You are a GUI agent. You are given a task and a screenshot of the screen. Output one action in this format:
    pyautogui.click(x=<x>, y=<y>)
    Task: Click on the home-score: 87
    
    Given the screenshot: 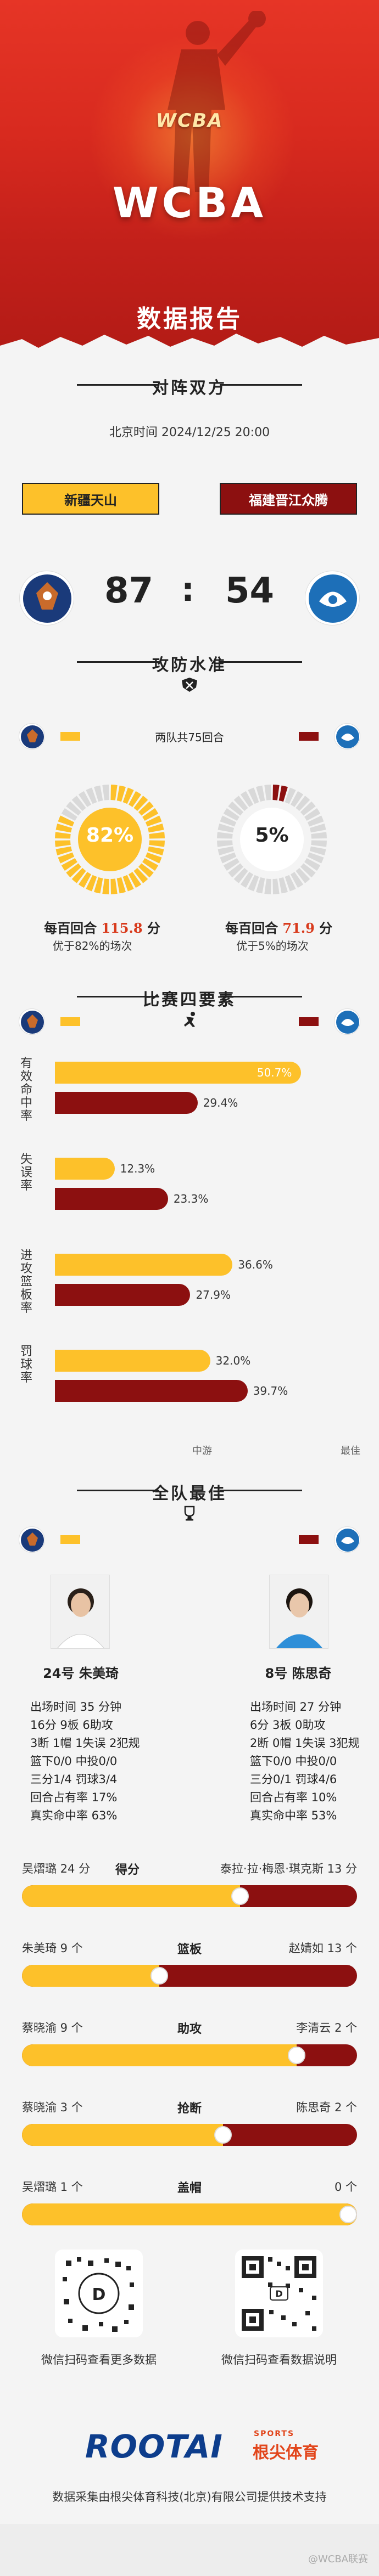 What is the action you would take?
    pyautogui.click(x=129, y=591)
    